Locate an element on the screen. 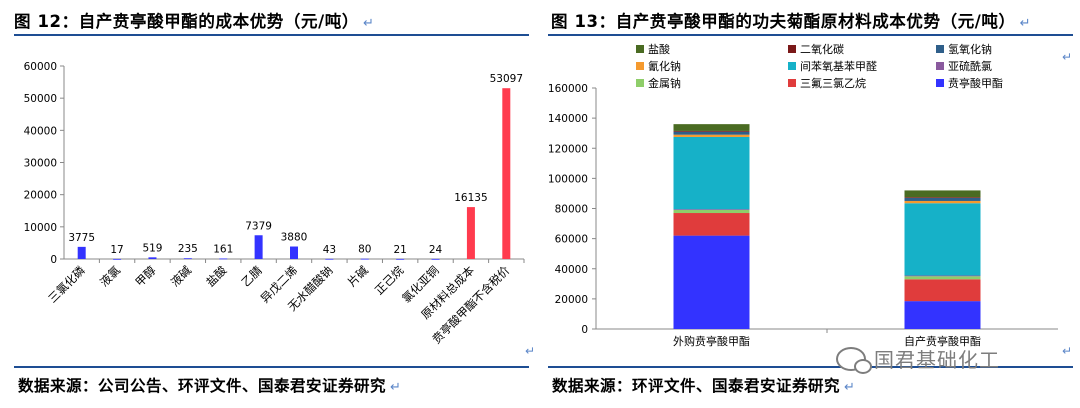 The image size is (1080, 408). y-tick-label: 40000 is located at coordinates (40, 131).